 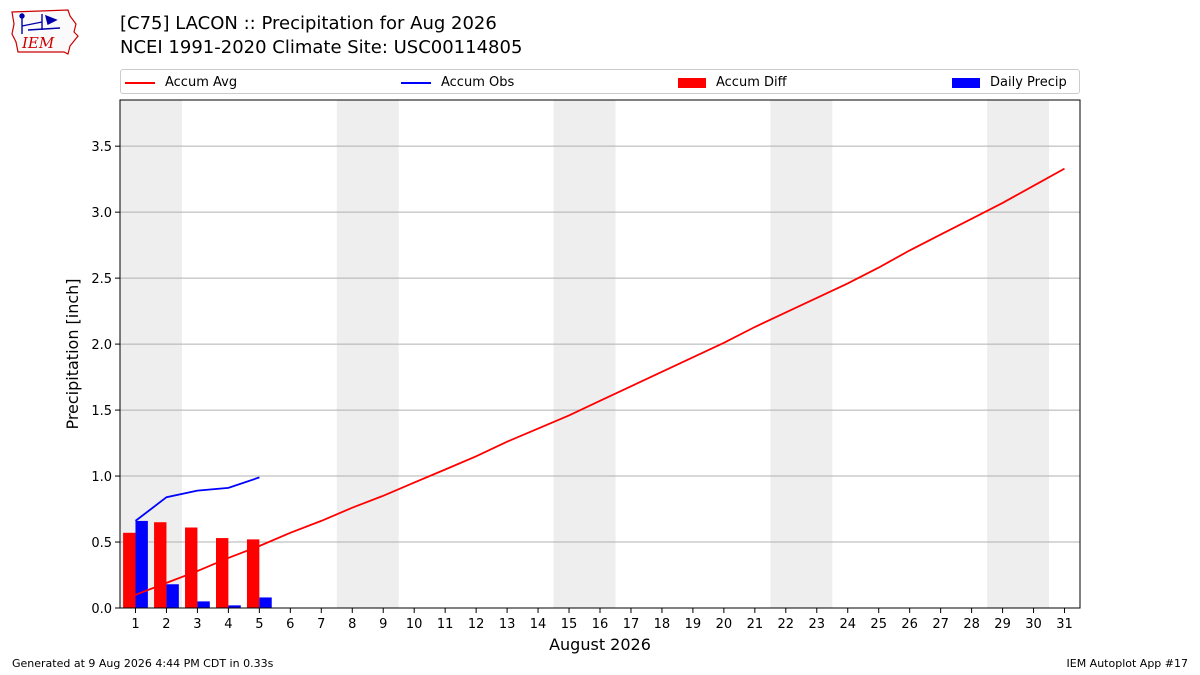 What do you see at coordinates (755, 624) in the screenshot?
I see `x-tick-label: 21` at bounding box center [755, 624].